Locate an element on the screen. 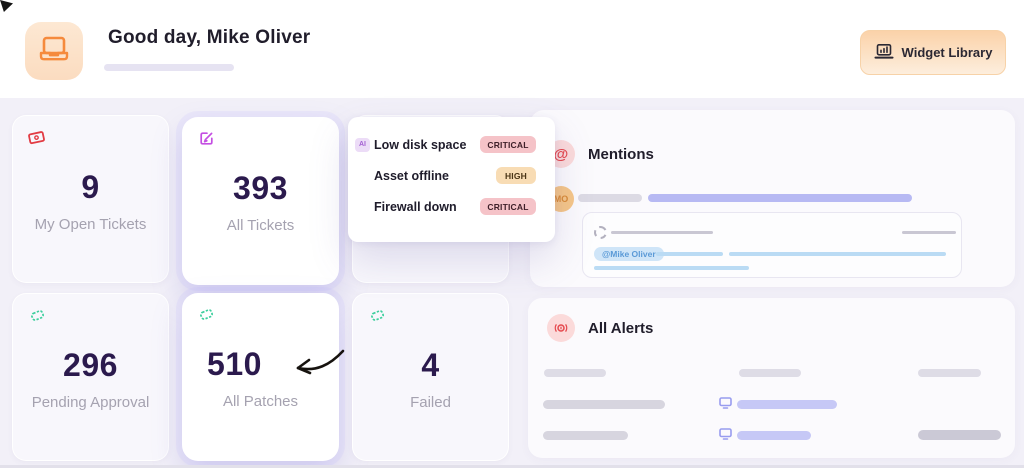 The image size is (1024, 468). stat-card-all-tickets: 393 All Tickets is located at coordinates (260, 201).